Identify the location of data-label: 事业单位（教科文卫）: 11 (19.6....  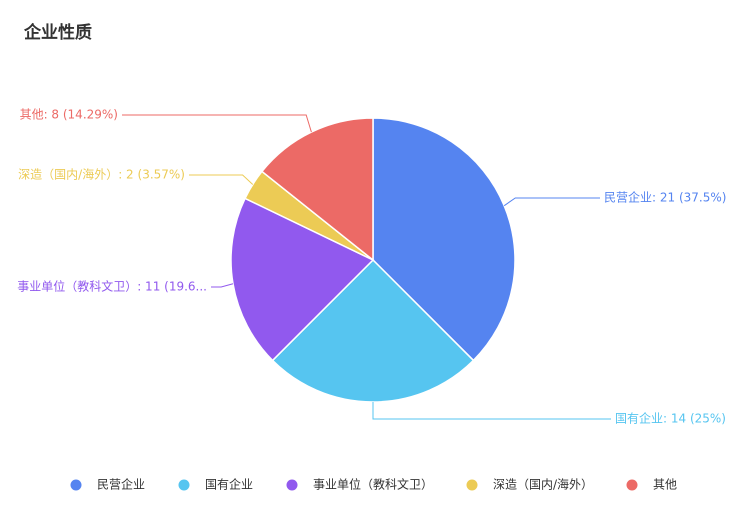
(112, 286).